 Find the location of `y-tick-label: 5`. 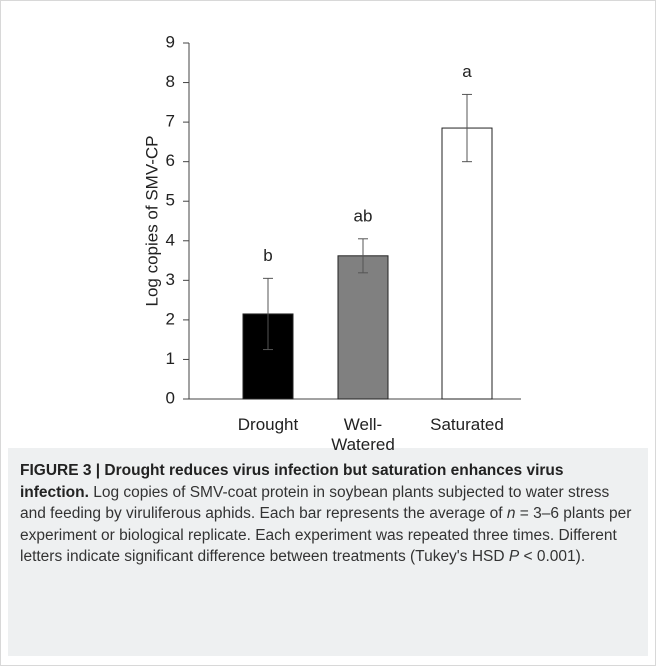

y-tick-label: 5 is located at coordinates (170, 200).